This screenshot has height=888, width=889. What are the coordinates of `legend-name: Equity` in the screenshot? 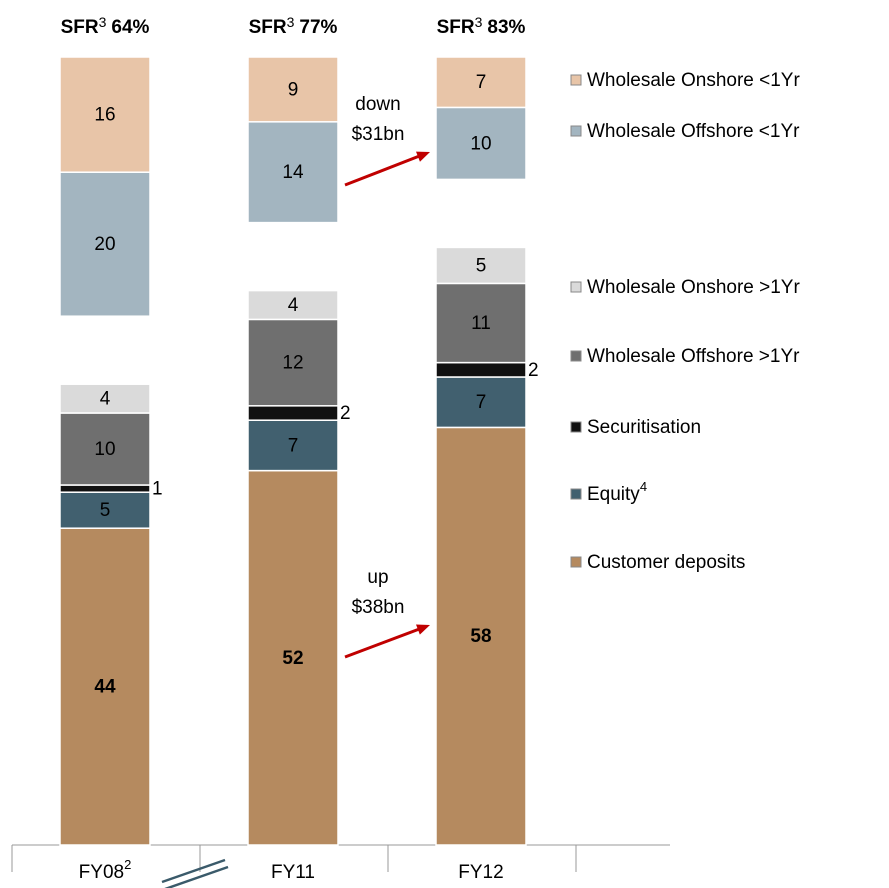 It's located at (613, 494).